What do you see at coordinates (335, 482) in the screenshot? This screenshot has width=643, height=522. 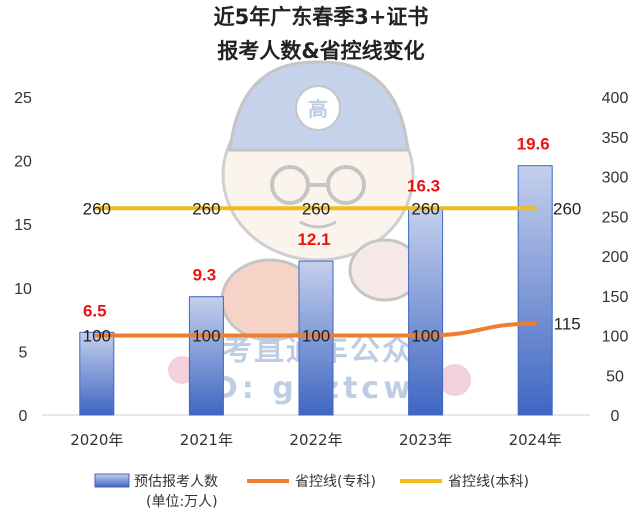 I see `legend-label-control-line-specialist: 省控线(专科)` at bounding box center [335, 482].